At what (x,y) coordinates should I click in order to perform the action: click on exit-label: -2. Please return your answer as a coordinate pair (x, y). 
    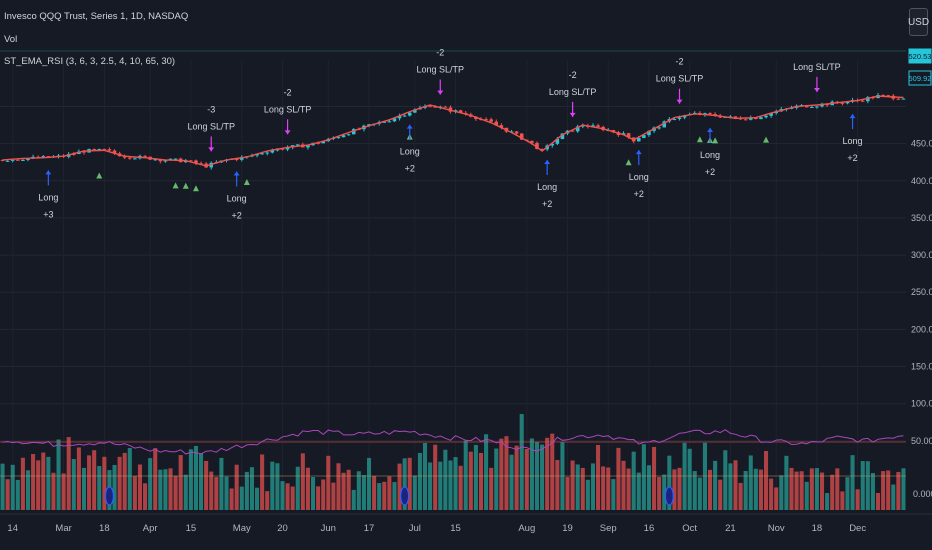
    Looking at the image, I should click on (679, 62).